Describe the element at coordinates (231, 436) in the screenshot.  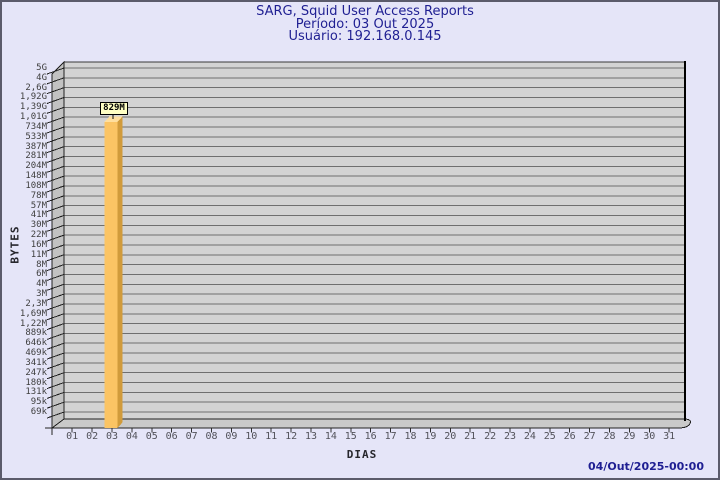
I see `x-tick-label: 09` at that location.